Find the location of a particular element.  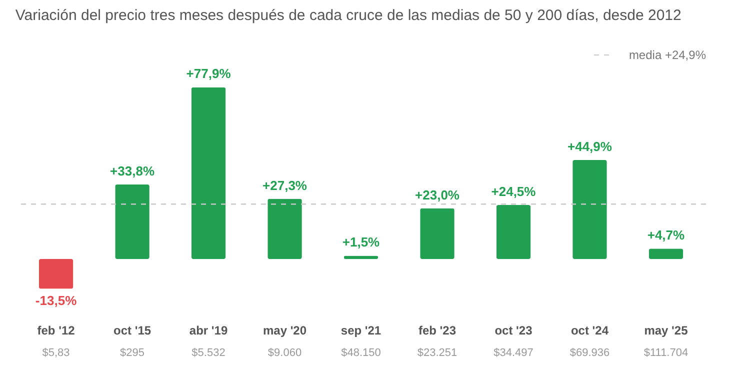

text: $34.497 is located at coordinates (514, 353).